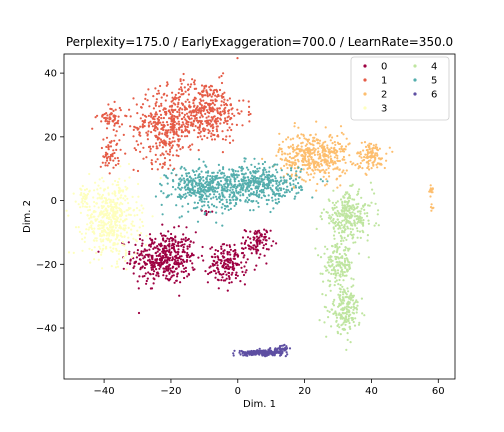  What do you see at coordinates (434, 81) in the screenshot?
I see `legend-label-5: 5` at bounding box center [434, 81].